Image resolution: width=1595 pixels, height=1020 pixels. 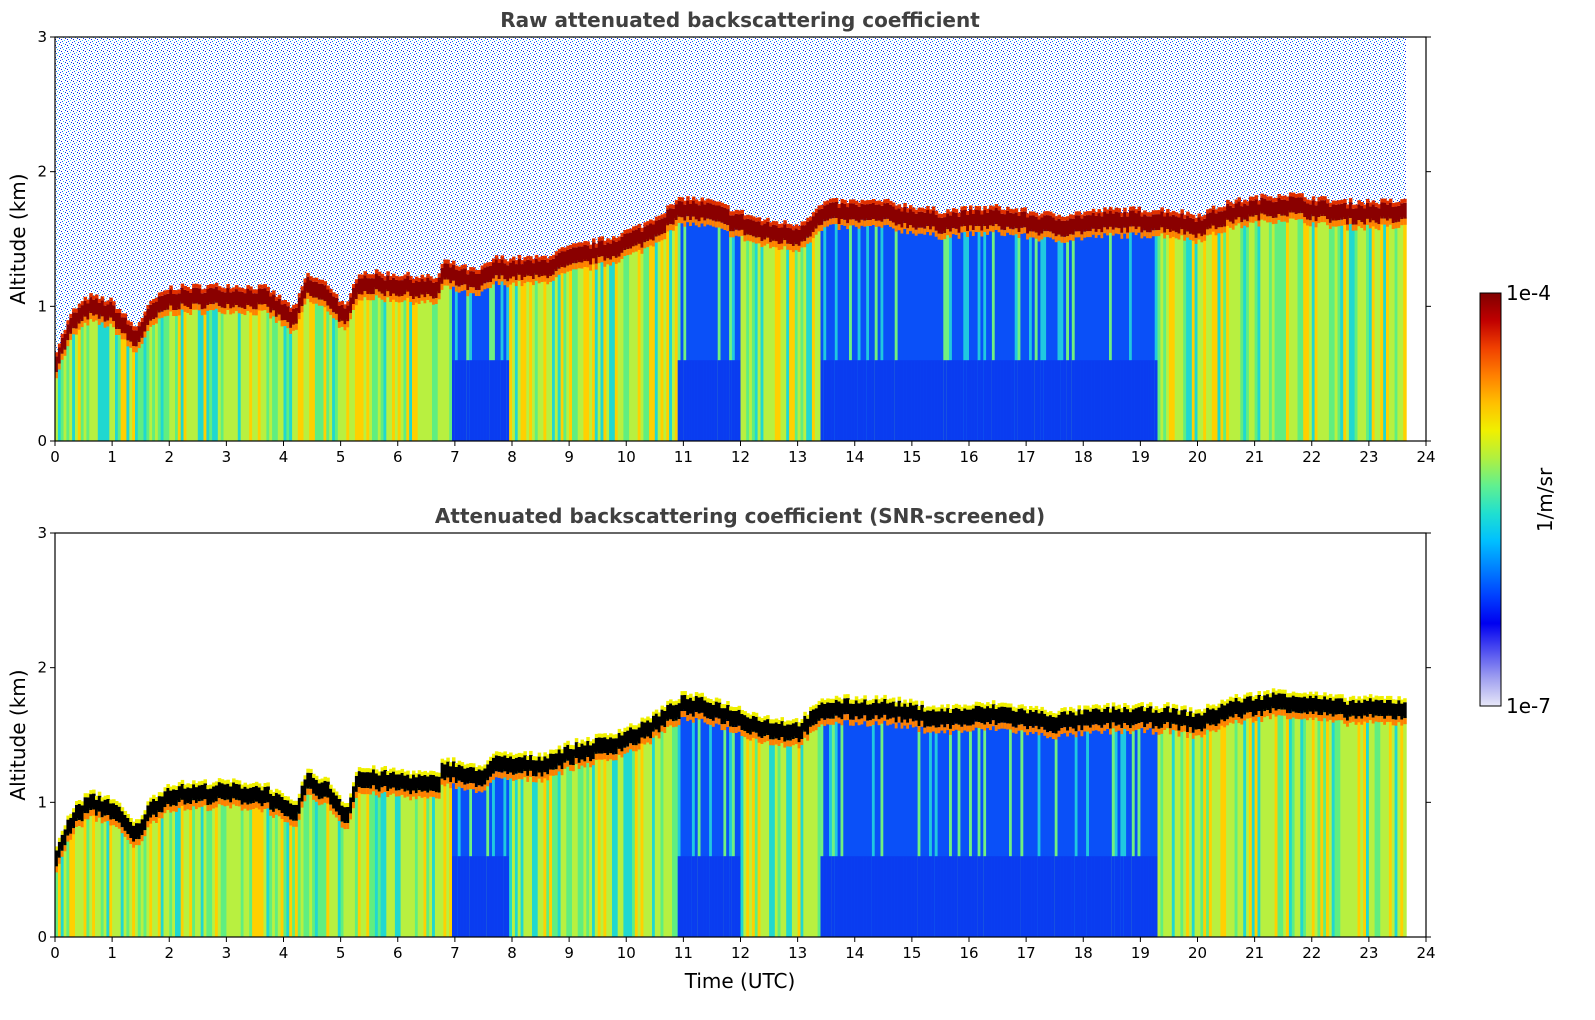 What do you see at coordinates (18, 734) in the screenshot?
I see `y-axis-label: Altitude (km)` at bounding box center [18, 734].